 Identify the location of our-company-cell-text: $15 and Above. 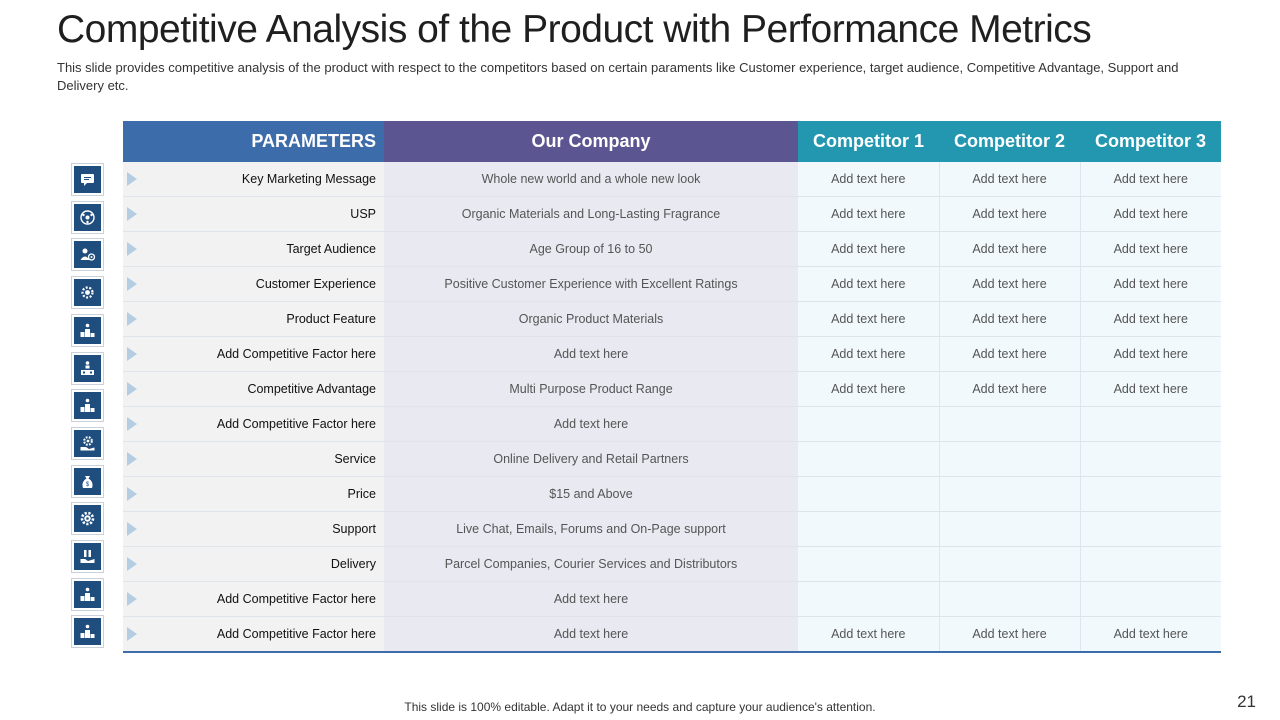
(591, 494).